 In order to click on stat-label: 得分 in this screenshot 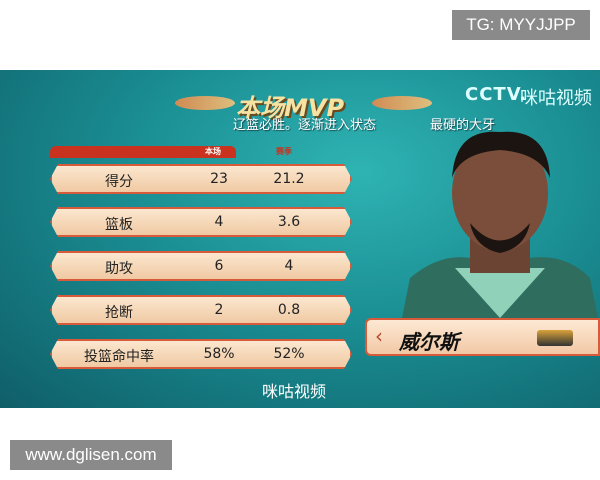, I will do `click(119, 182)`.